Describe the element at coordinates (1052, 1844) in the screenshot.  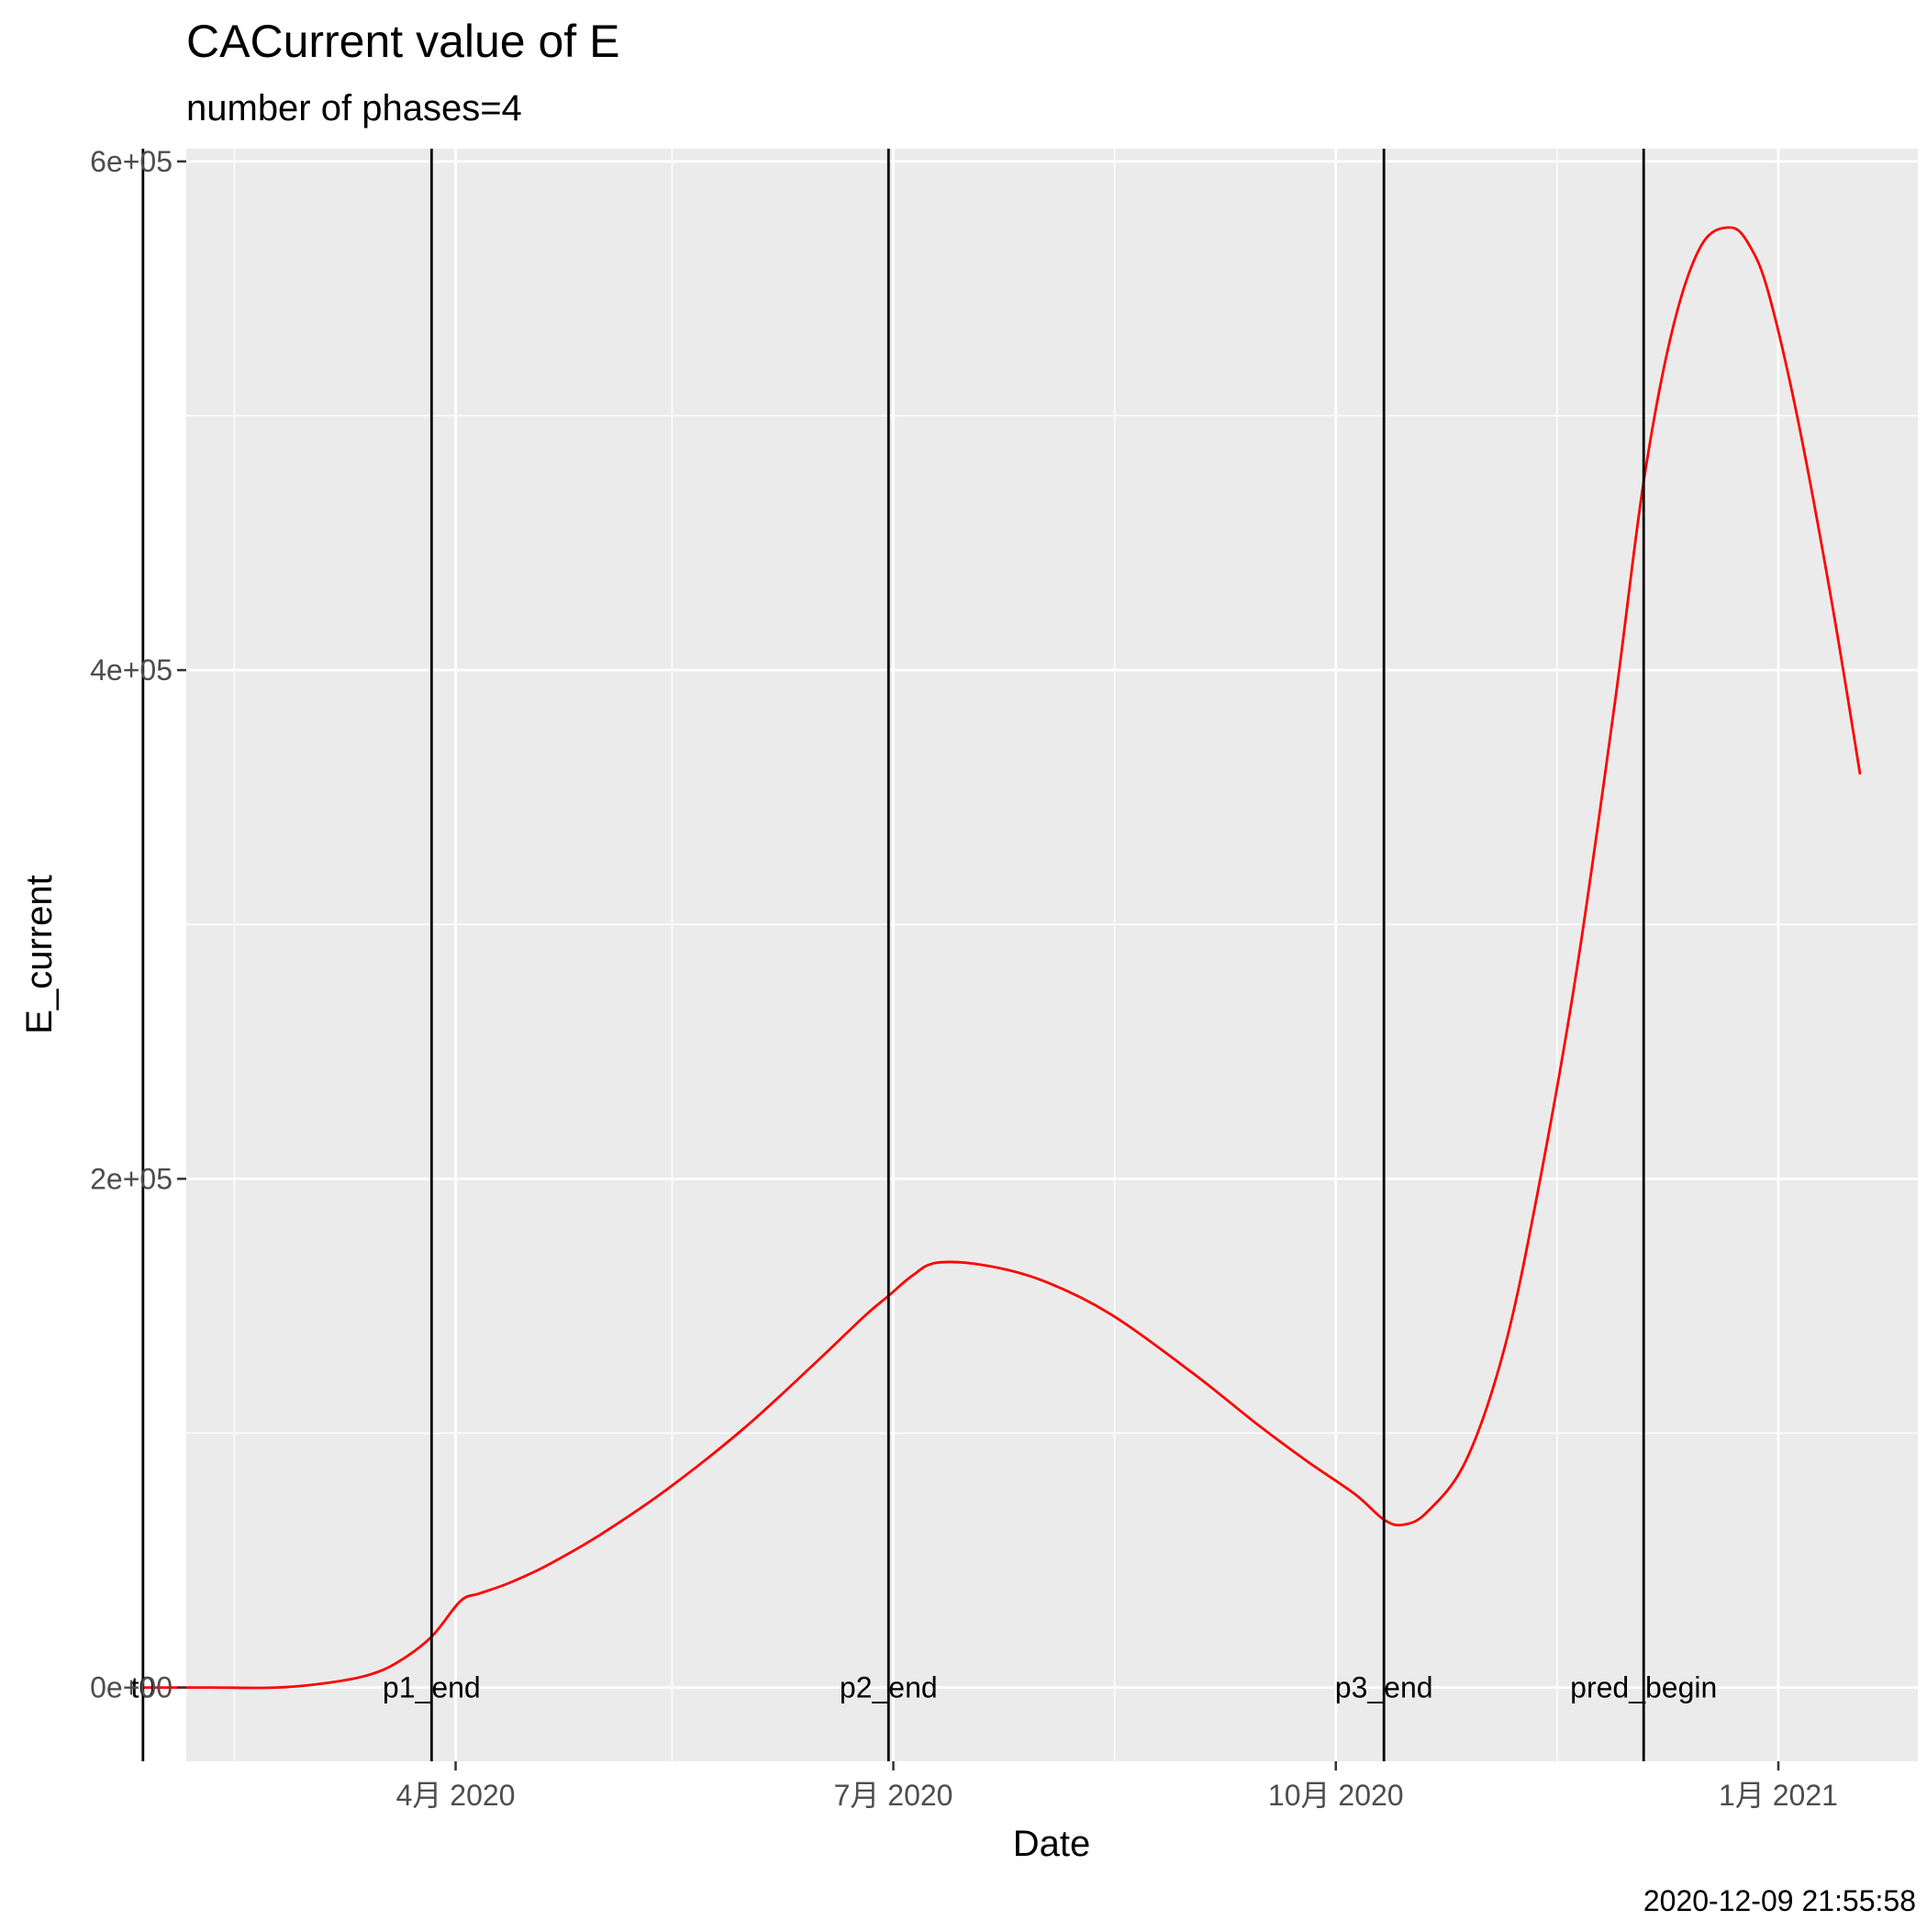
I see `x-axis-title: Date` at that location.